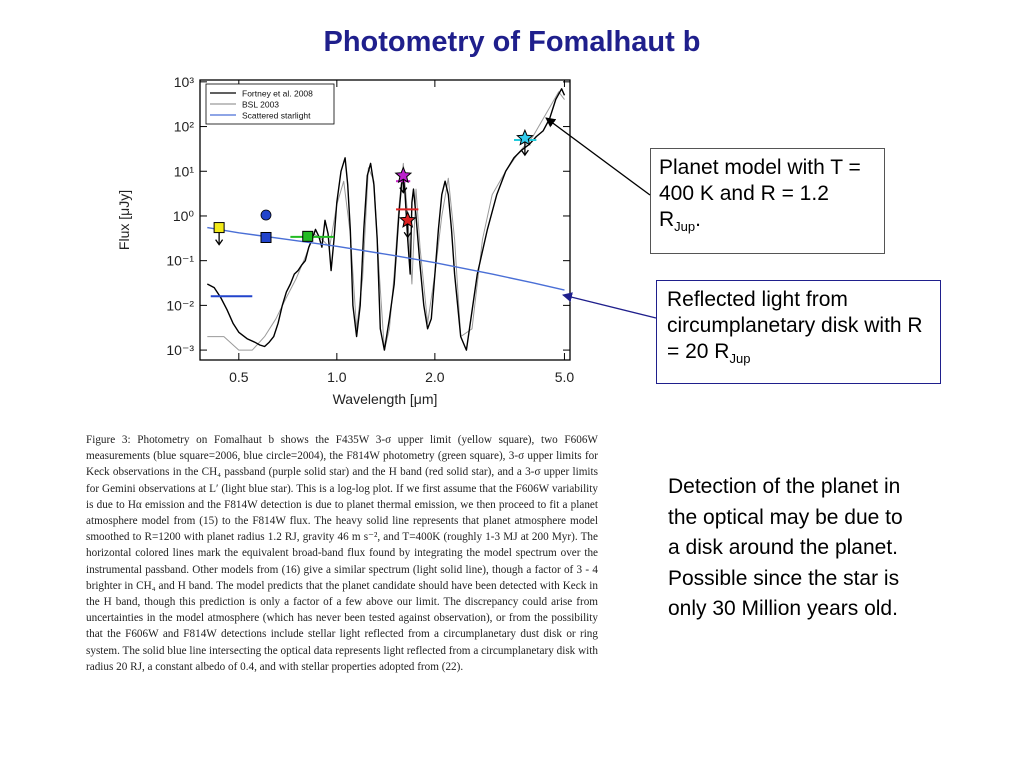 The image size is (1024, 768). What do you see at coordinates (180, 261) in the screenshot?
I see `y-tick-label: 10⁻¹` at bounding box center [180, 261].